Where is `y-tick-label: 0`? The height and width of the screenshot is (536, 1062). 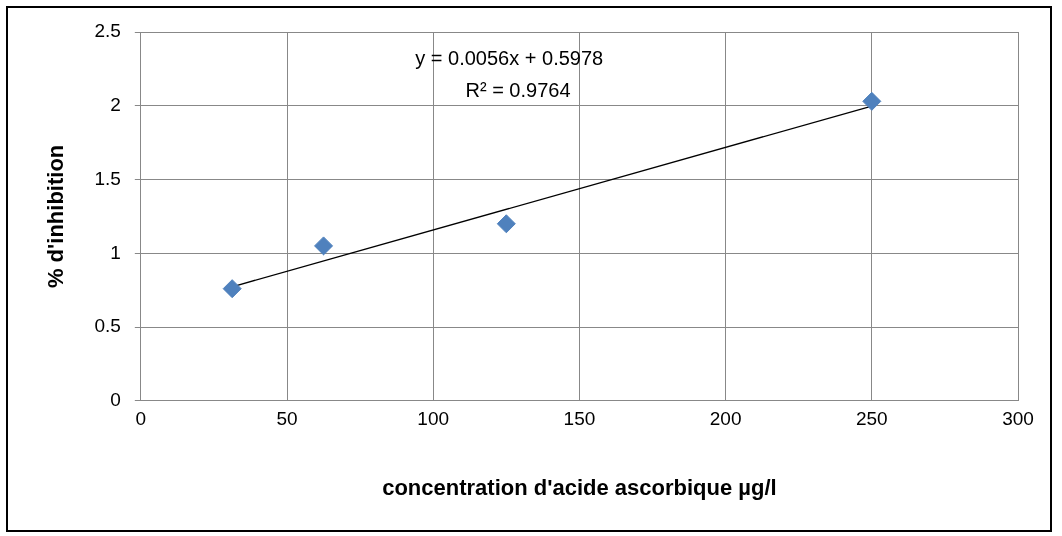
y-tick-label: 0 is located at coordinates (115, 400).